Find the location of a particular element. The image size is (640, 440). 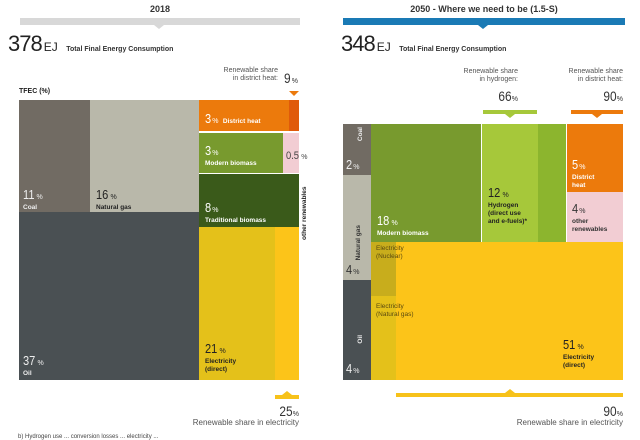

block-hydrogen-nonrenewable-2050 is located at coordinates (552, 183).